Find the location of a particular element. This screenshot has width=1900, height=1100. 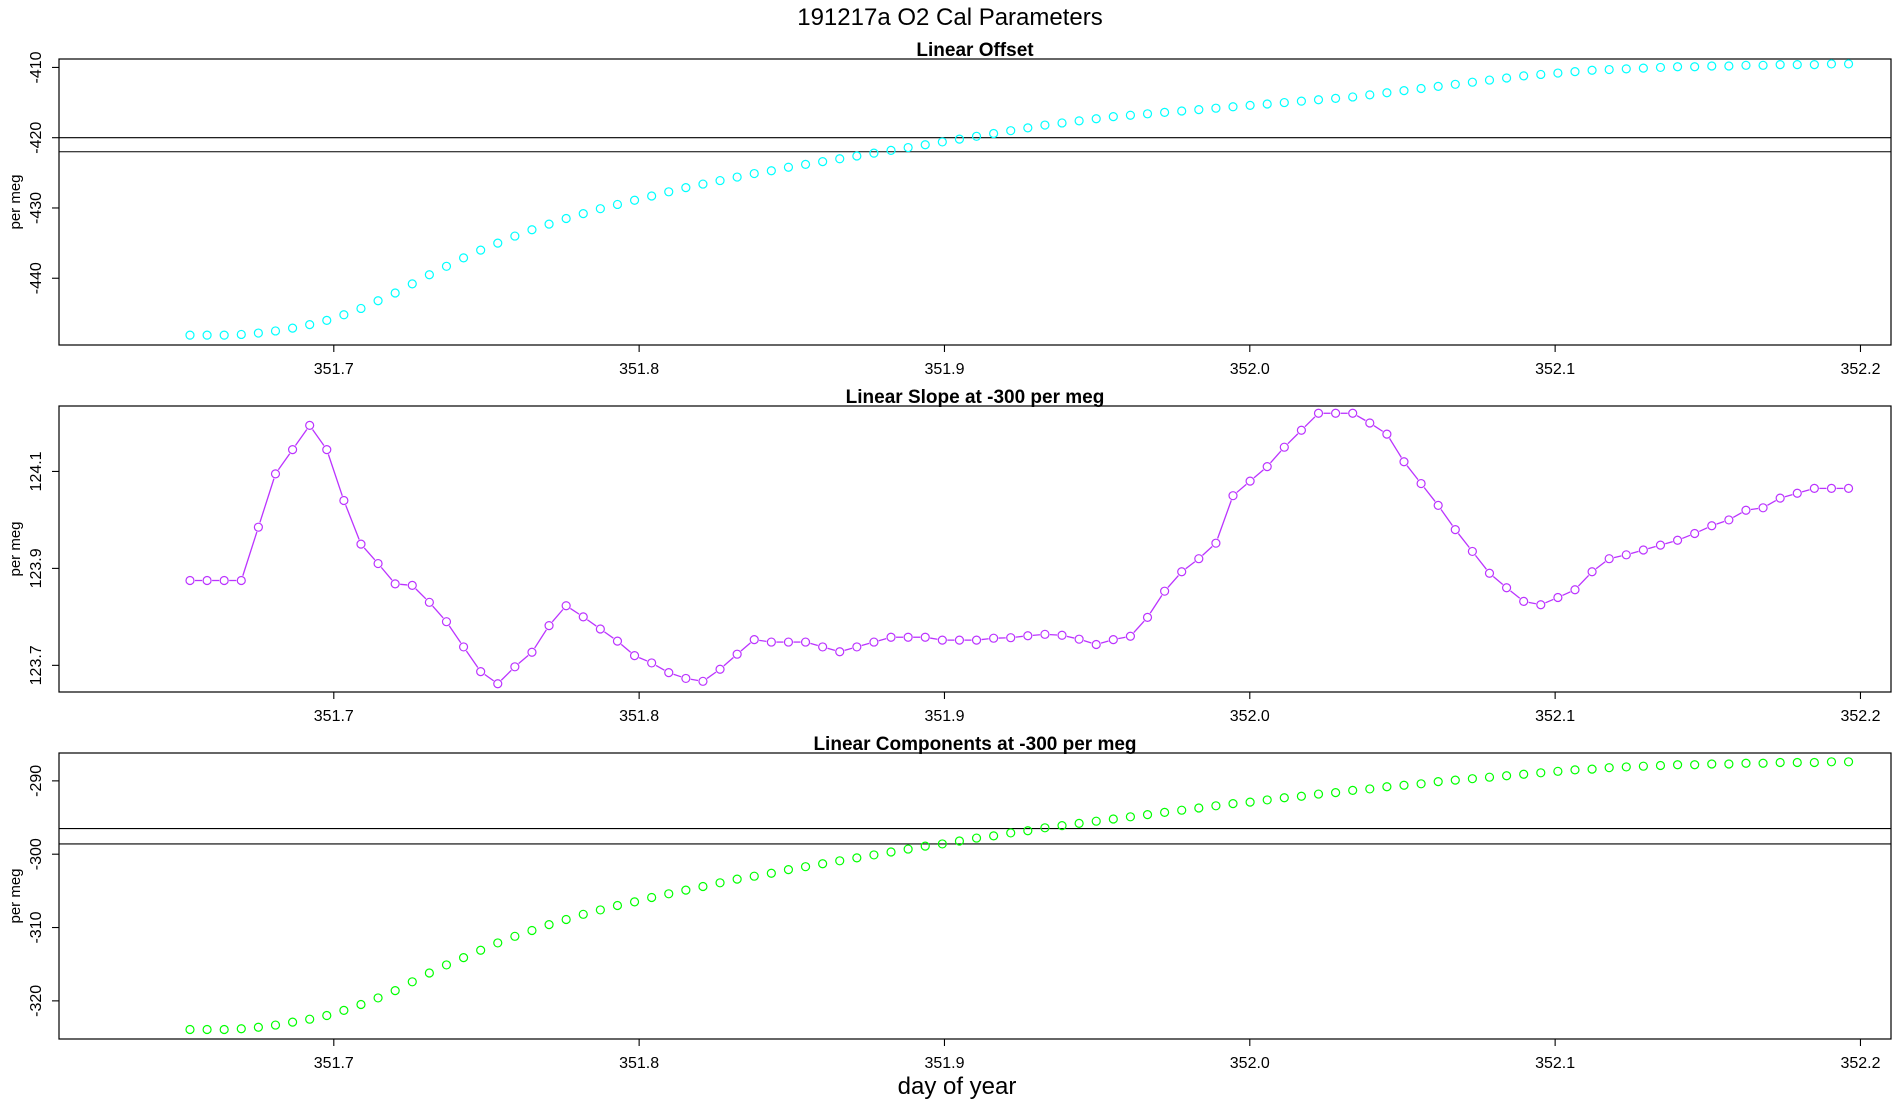

x-tick-label: 352.1 is located at coordinates (1555, 716).